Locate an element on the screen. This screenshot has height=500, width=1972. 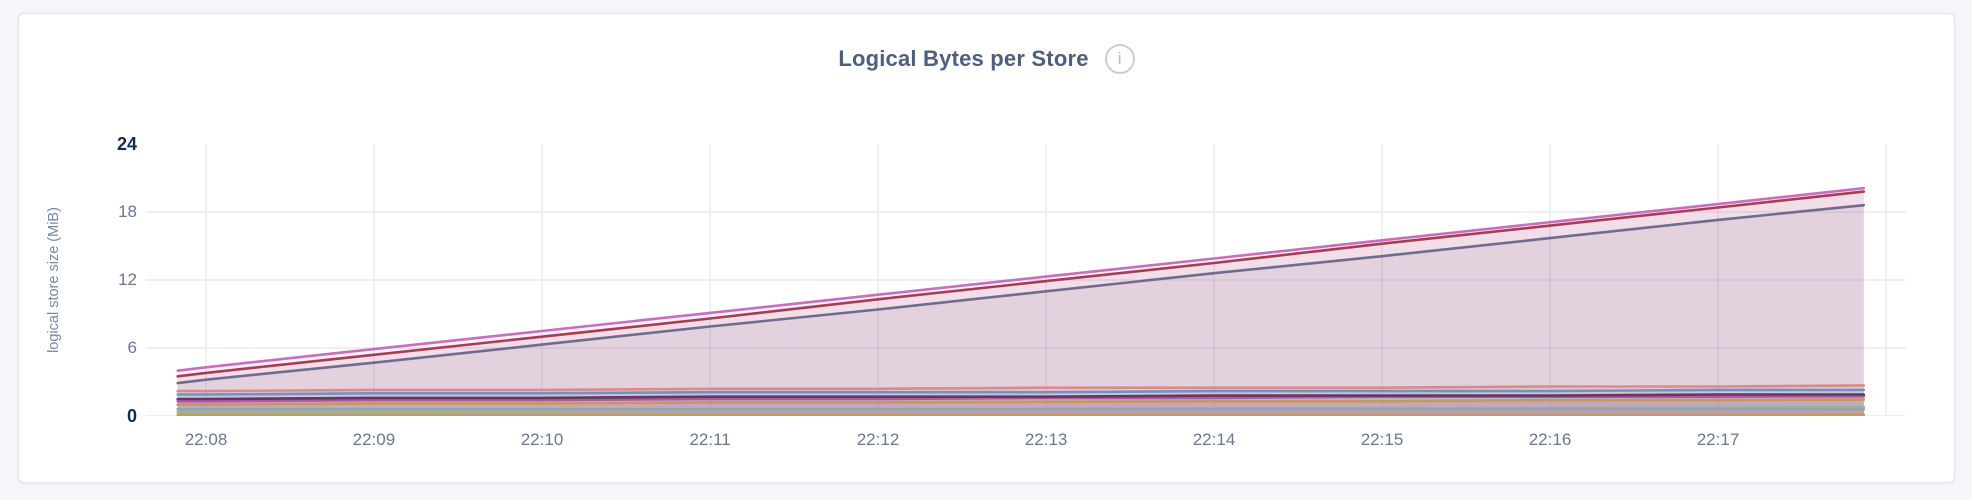
y-tick-label: 12 is located at coordinates (127, 279).